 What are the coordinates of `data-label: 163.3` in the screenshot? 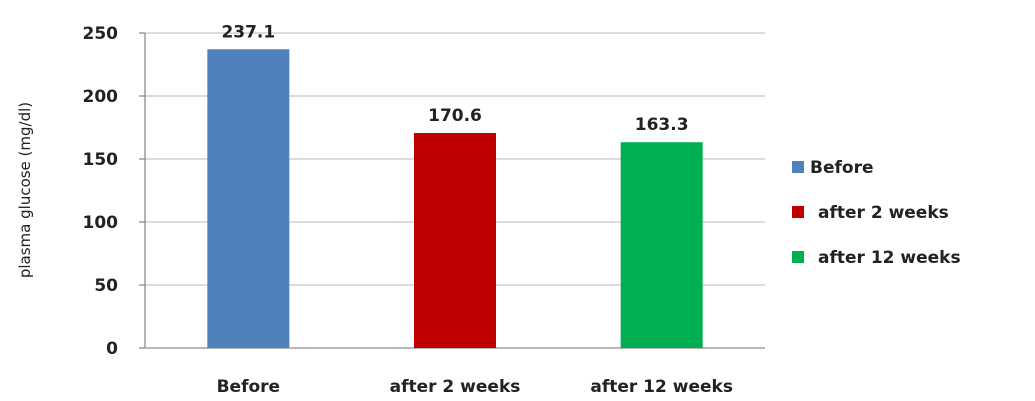 It's located at (662, 125).